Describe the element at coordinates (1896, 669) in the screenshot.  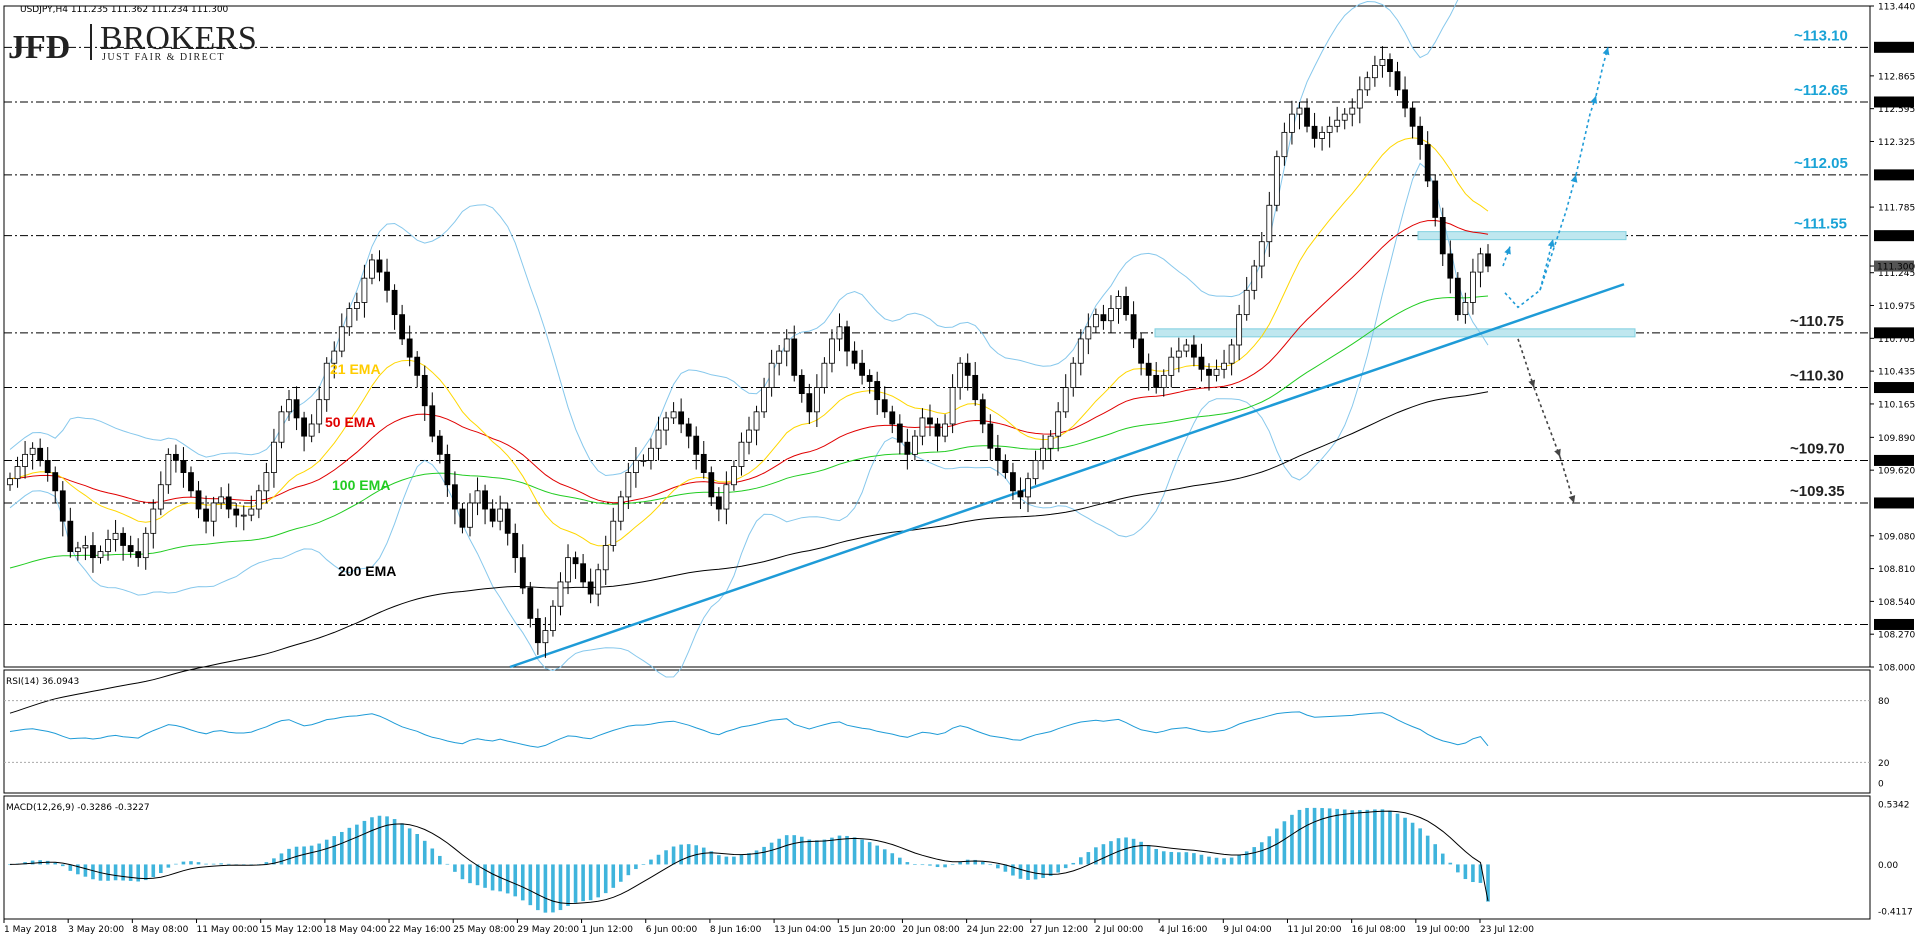
I see `y-tick-label: 108.000` at that location.